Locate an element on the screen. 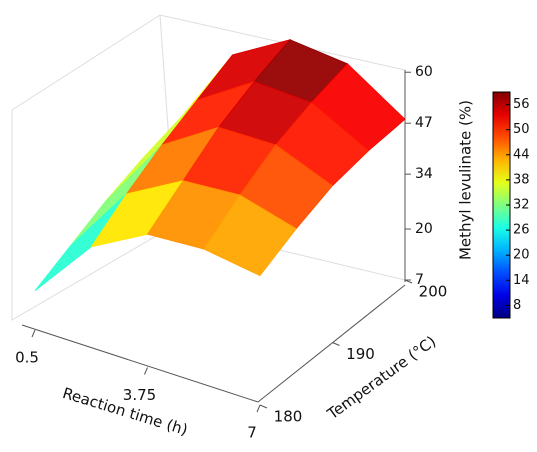  colorbar-tick-label: 32 is located at coordinates (521, 205).